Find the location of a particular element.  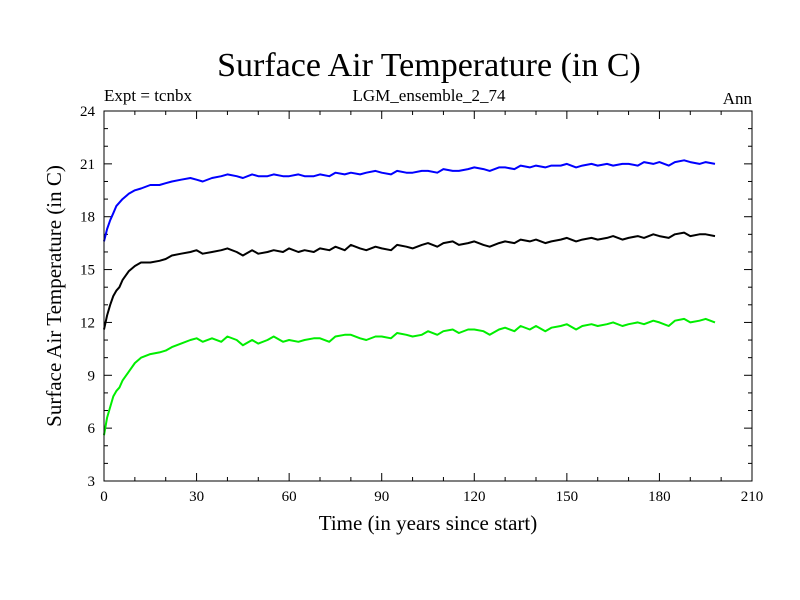

x-tick-label: 60 is located at coordinates (289, 497).